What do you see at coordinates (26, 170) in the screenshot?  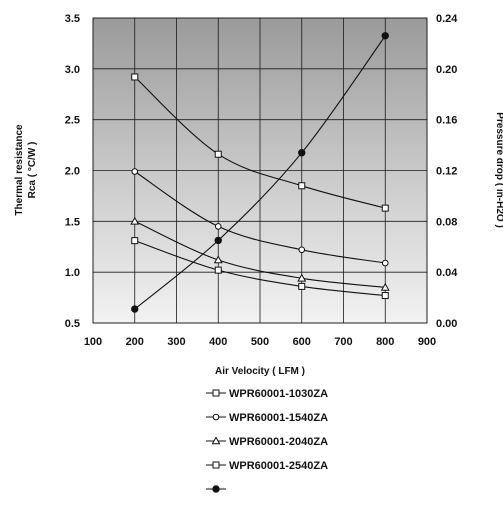 I see `y-left-axis-title: Thermal resistance Rca ( °C/W )` at bounding box center [26, 170].